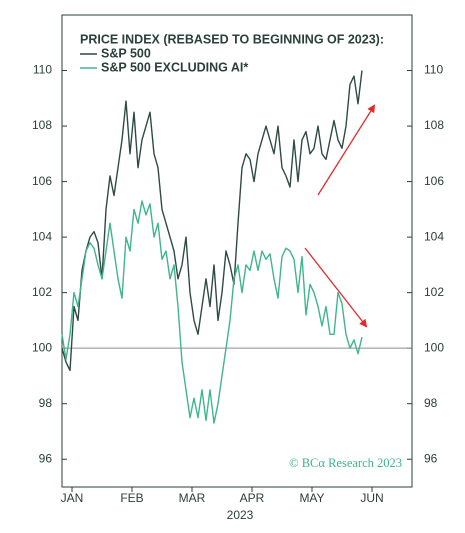 The height and width of the screenshot is (533, 465). Describe the element at coordinates (433, 70) in the screenshot. I see `y2-tick-label: 110` at that location.